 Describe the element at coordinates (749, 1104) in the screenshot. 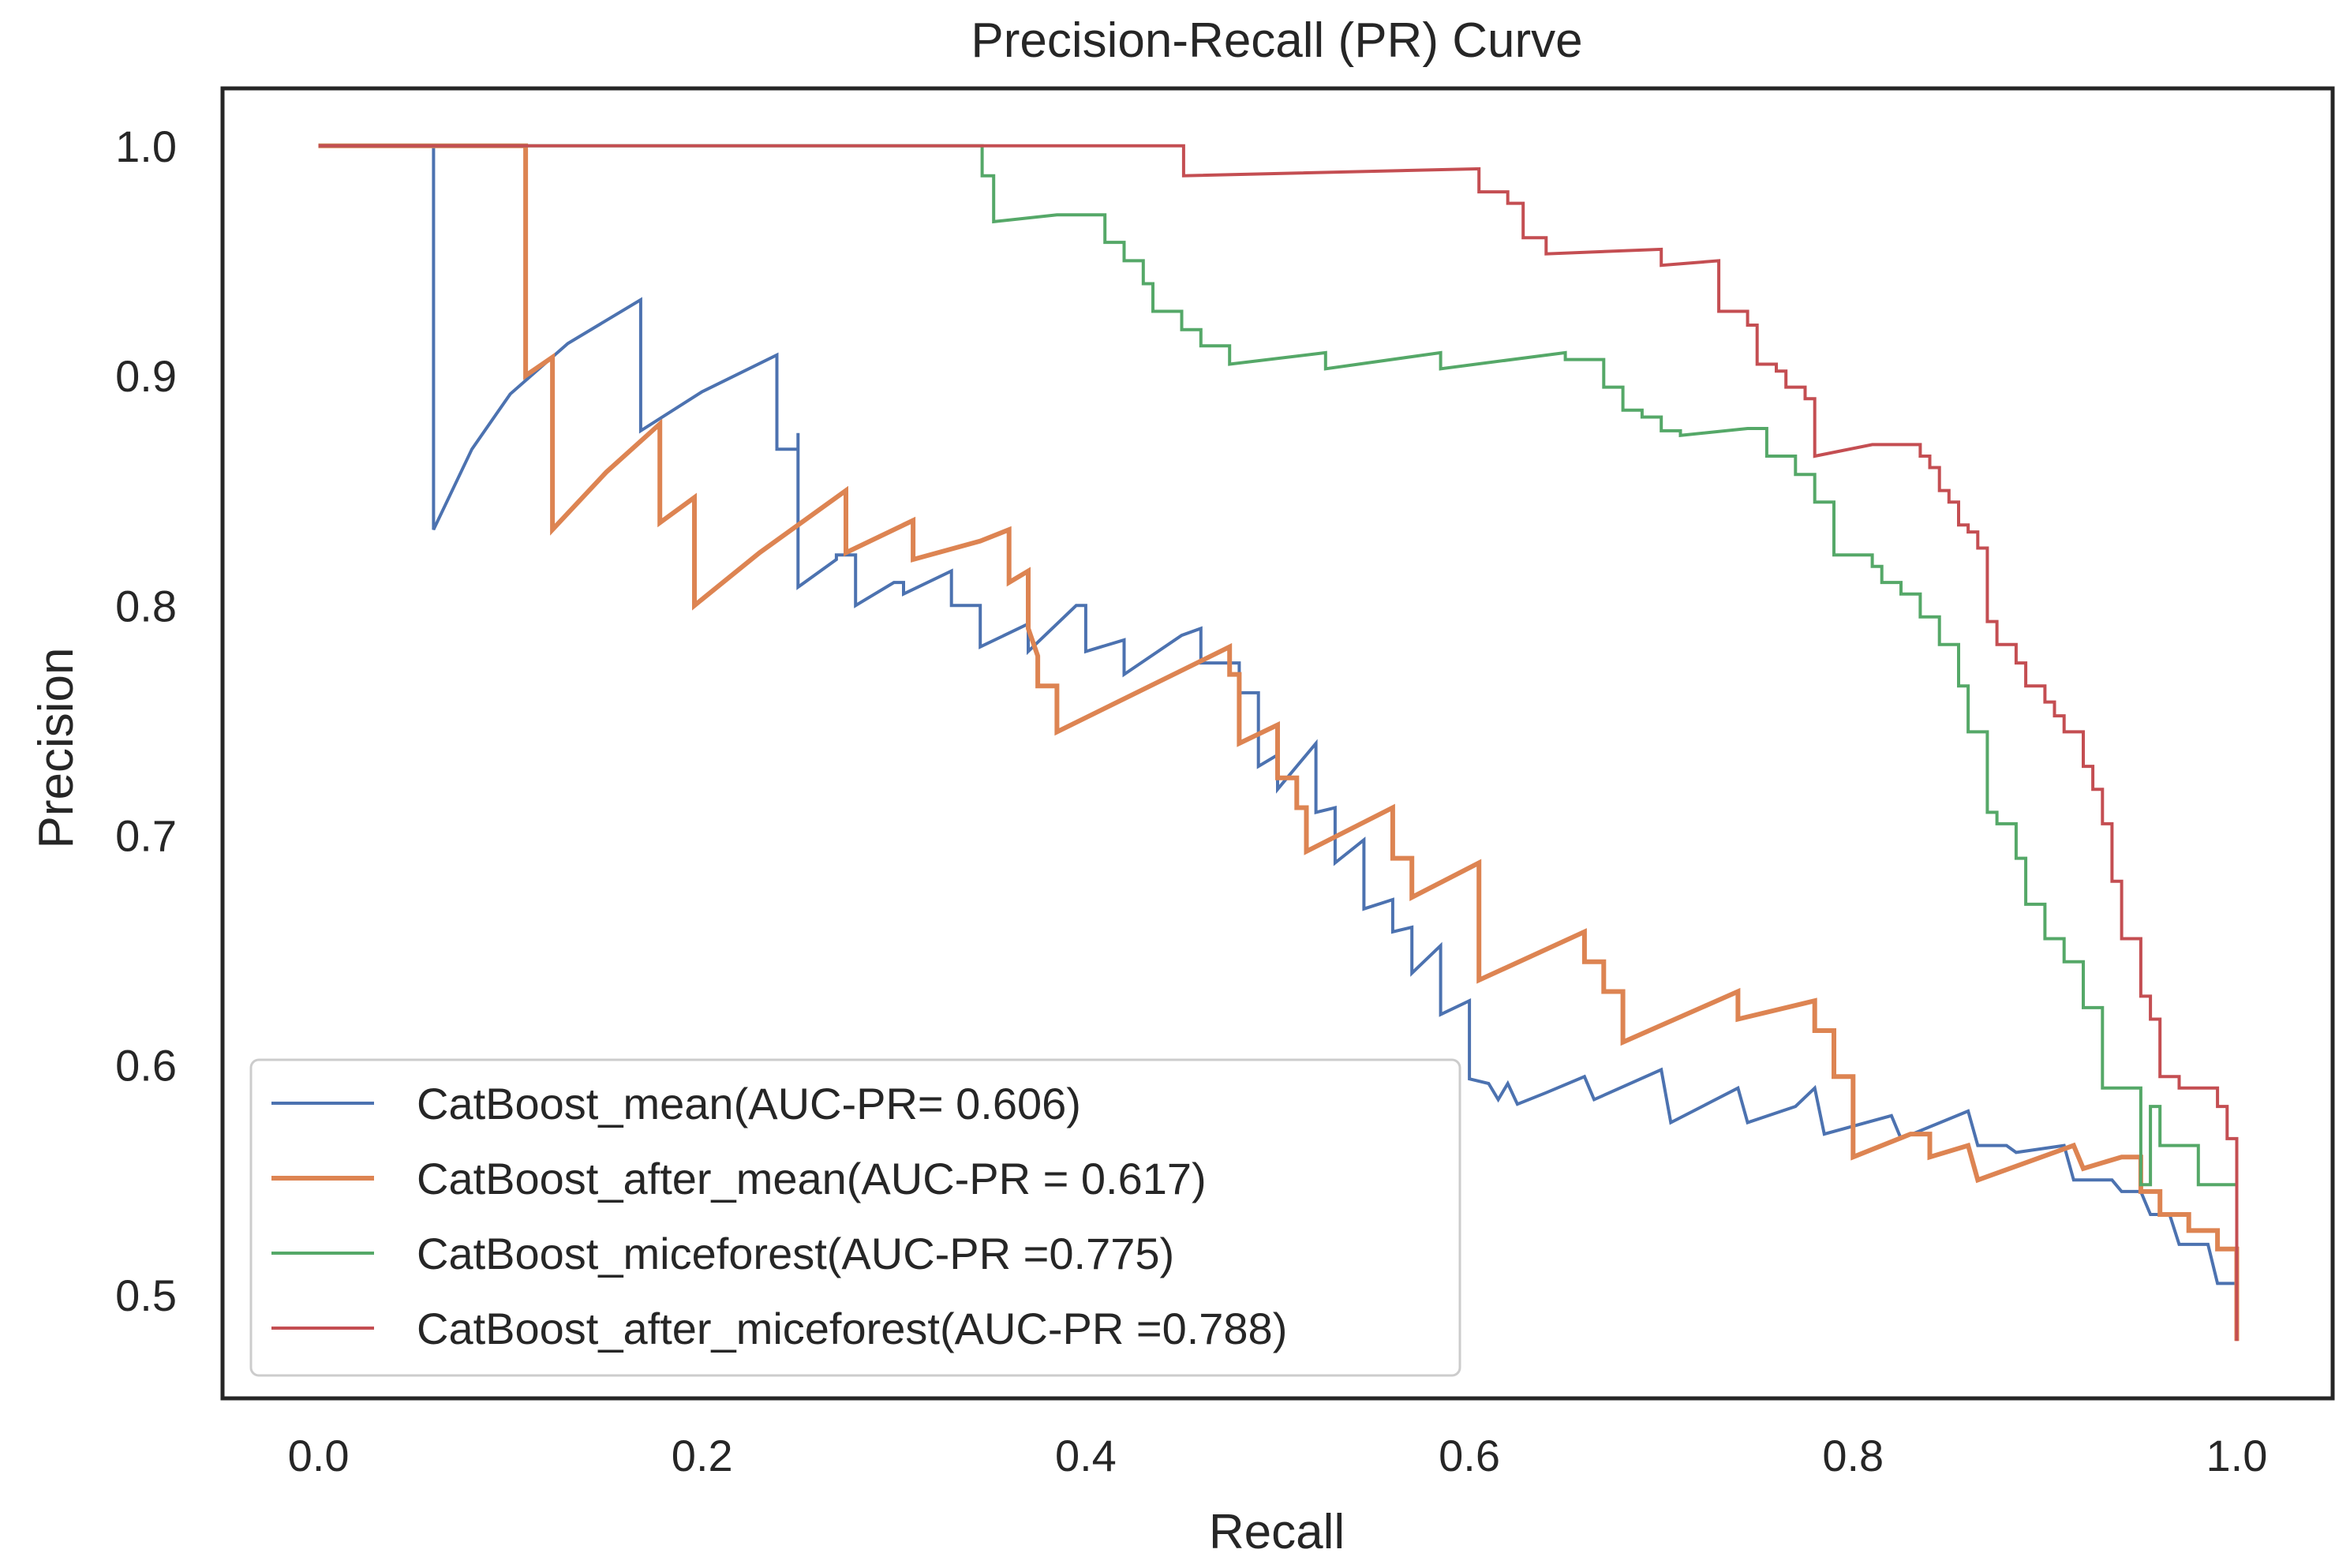

I see `legend-label: CatBoost_mean(AUC-PR= 0.606)` at that location.